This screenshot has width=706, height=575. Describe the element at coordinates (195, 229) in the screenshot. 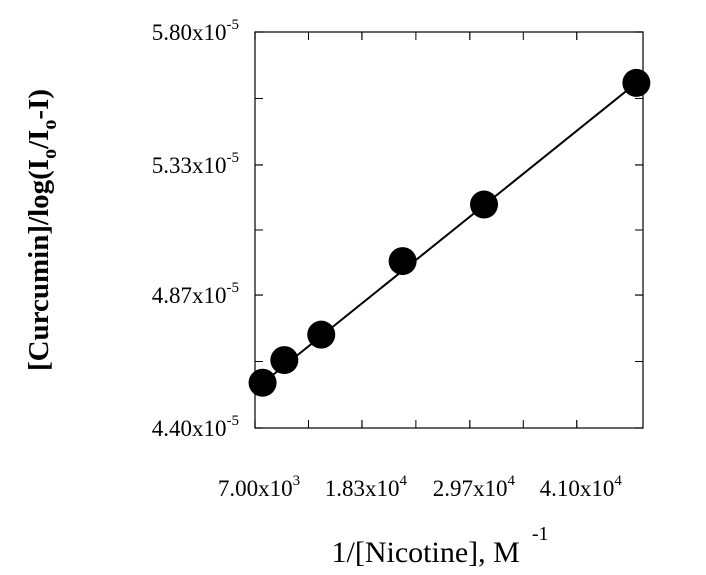

I see `y-tick-labels: 4.40x10⁻⁵ 4.87x10⁻⁵ 5.33x10⁻⁵ 5.80x10⁻⁵` at that location.